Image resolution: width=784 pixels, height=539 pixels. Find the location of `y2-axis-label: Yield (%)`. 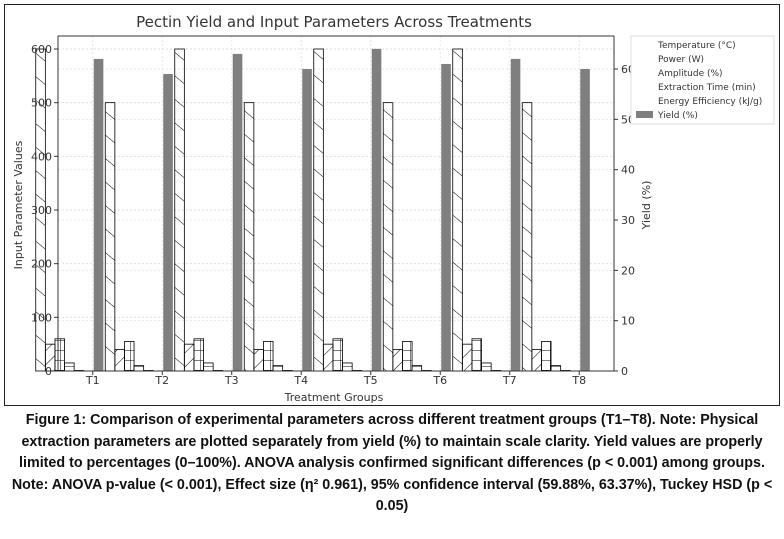

y2-axis-label: Yield (%) is located at coordinates (646, 206).